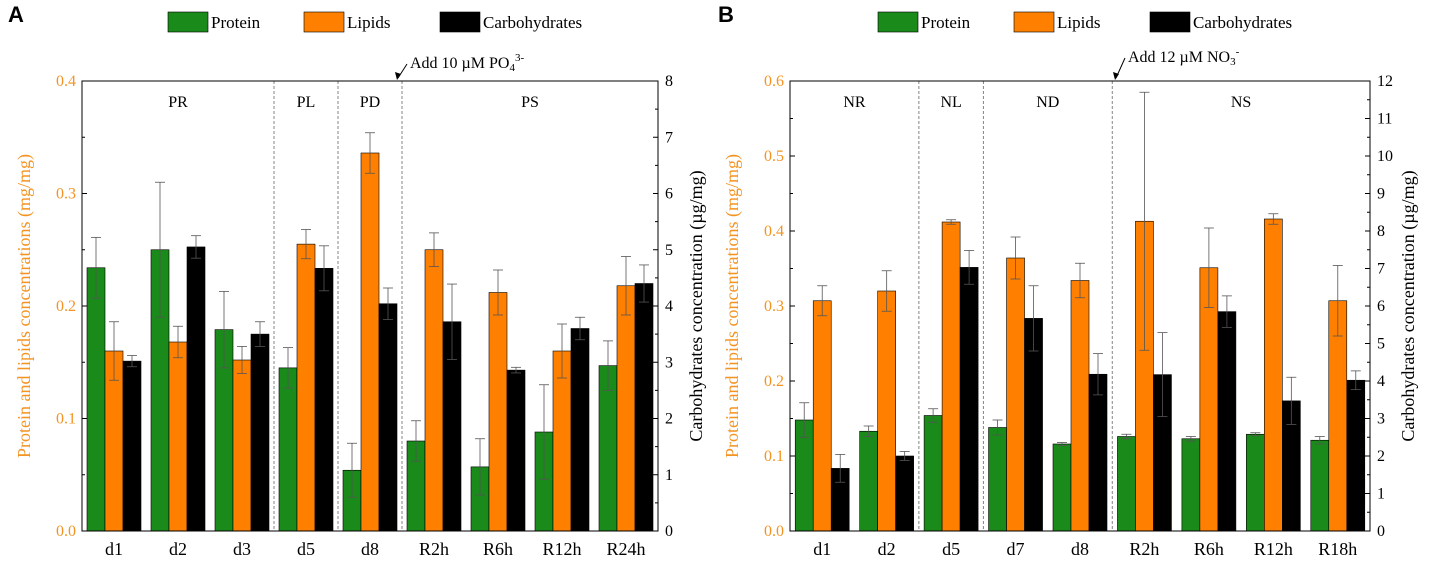 The width and height of the screenshot is (1430, 563). Describe the element at coordinates (1384, 119) in the screenshot. I see `y-right-tick-label: 11` at that location.